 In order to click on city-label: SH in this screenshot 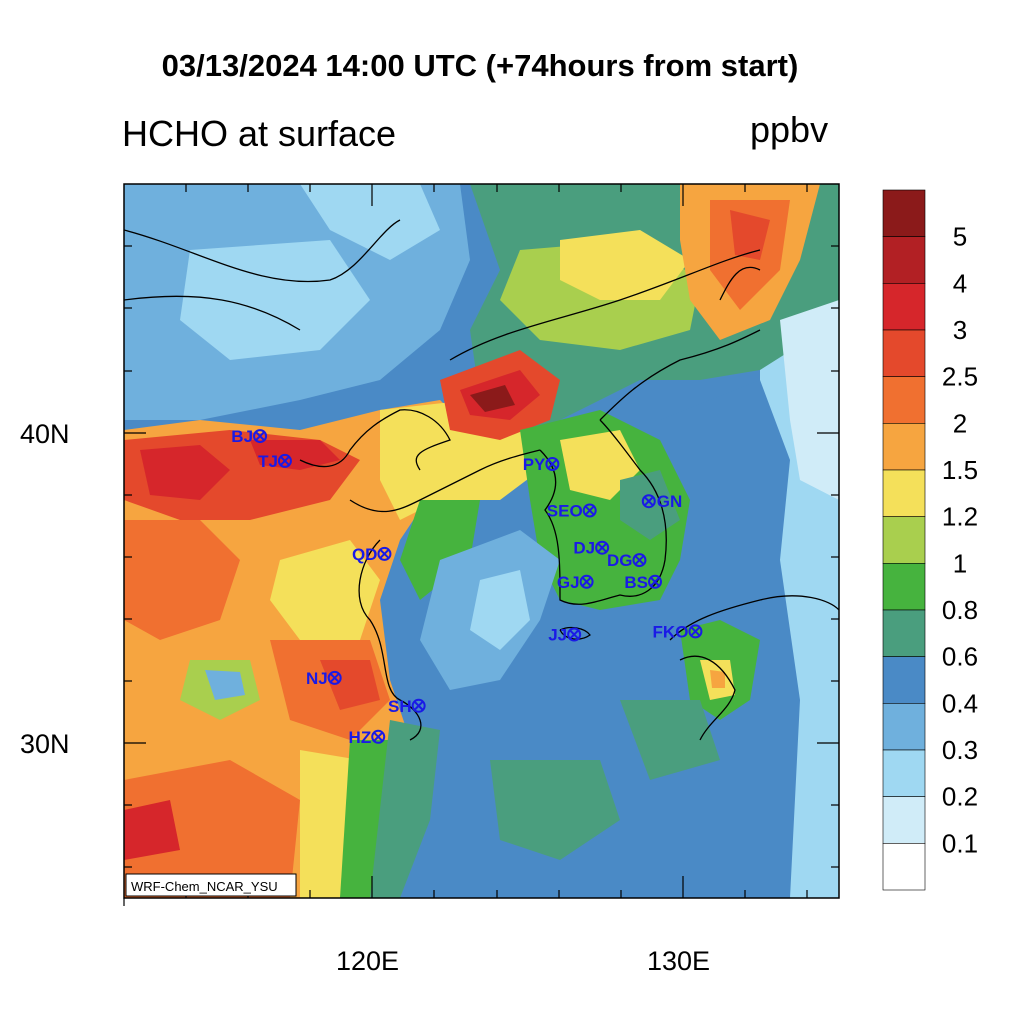, I will do `click(400, 706)`.